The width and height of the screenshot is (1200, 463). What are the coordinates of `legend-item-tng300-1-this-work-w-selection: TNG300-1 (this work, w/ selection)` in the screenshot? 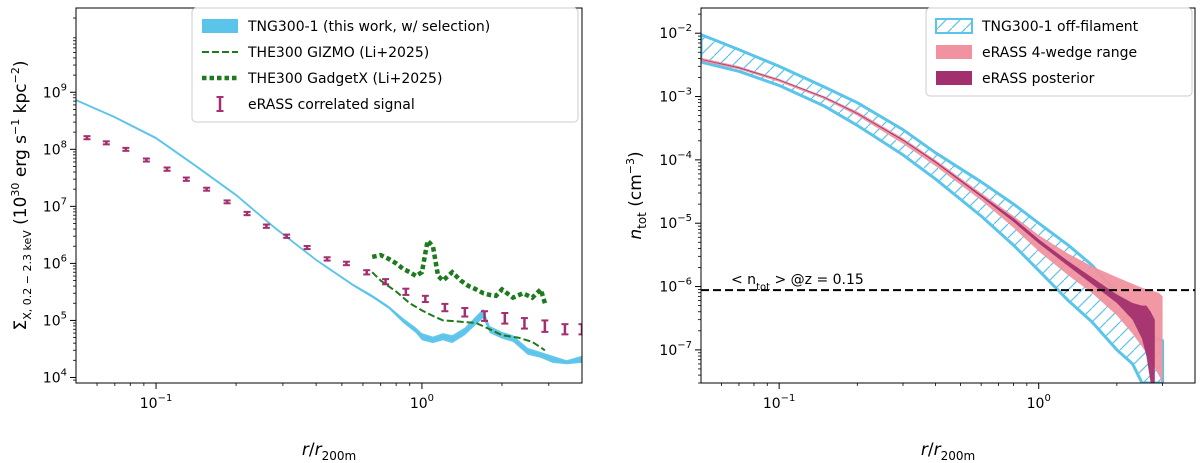 It's located at (346, 27).